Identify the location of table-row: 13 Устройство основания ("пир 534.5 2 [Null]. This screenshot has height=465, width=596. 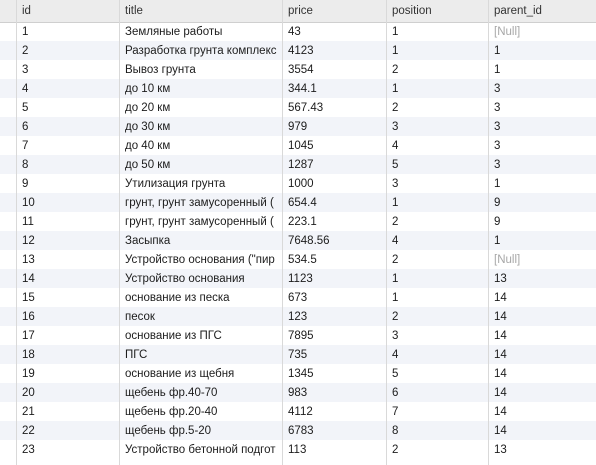
(298, 259).